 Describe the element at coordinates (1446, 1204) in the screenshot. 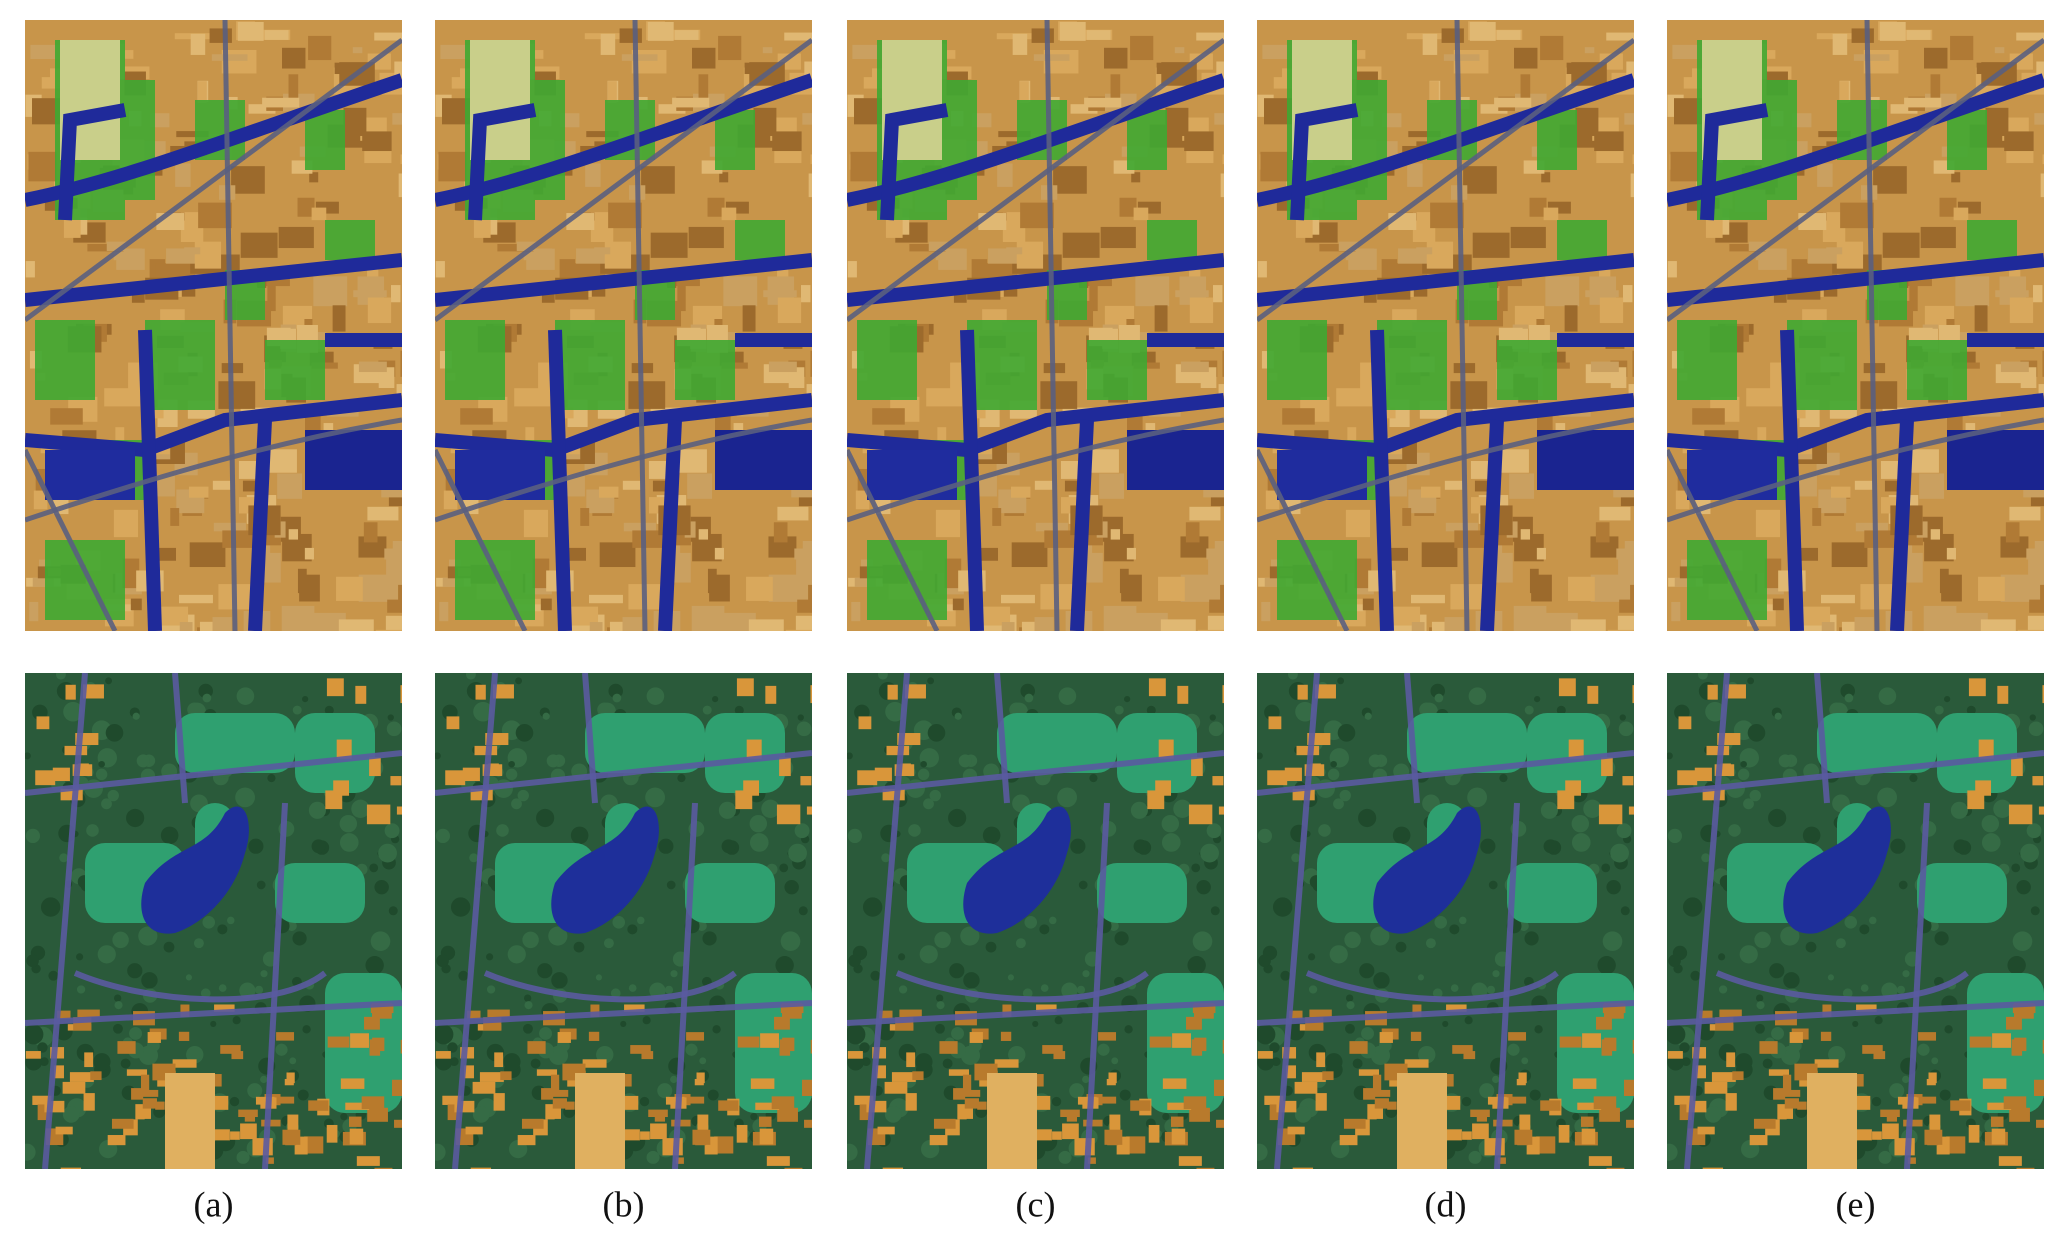

I see `panel-label: (d)` at that location.